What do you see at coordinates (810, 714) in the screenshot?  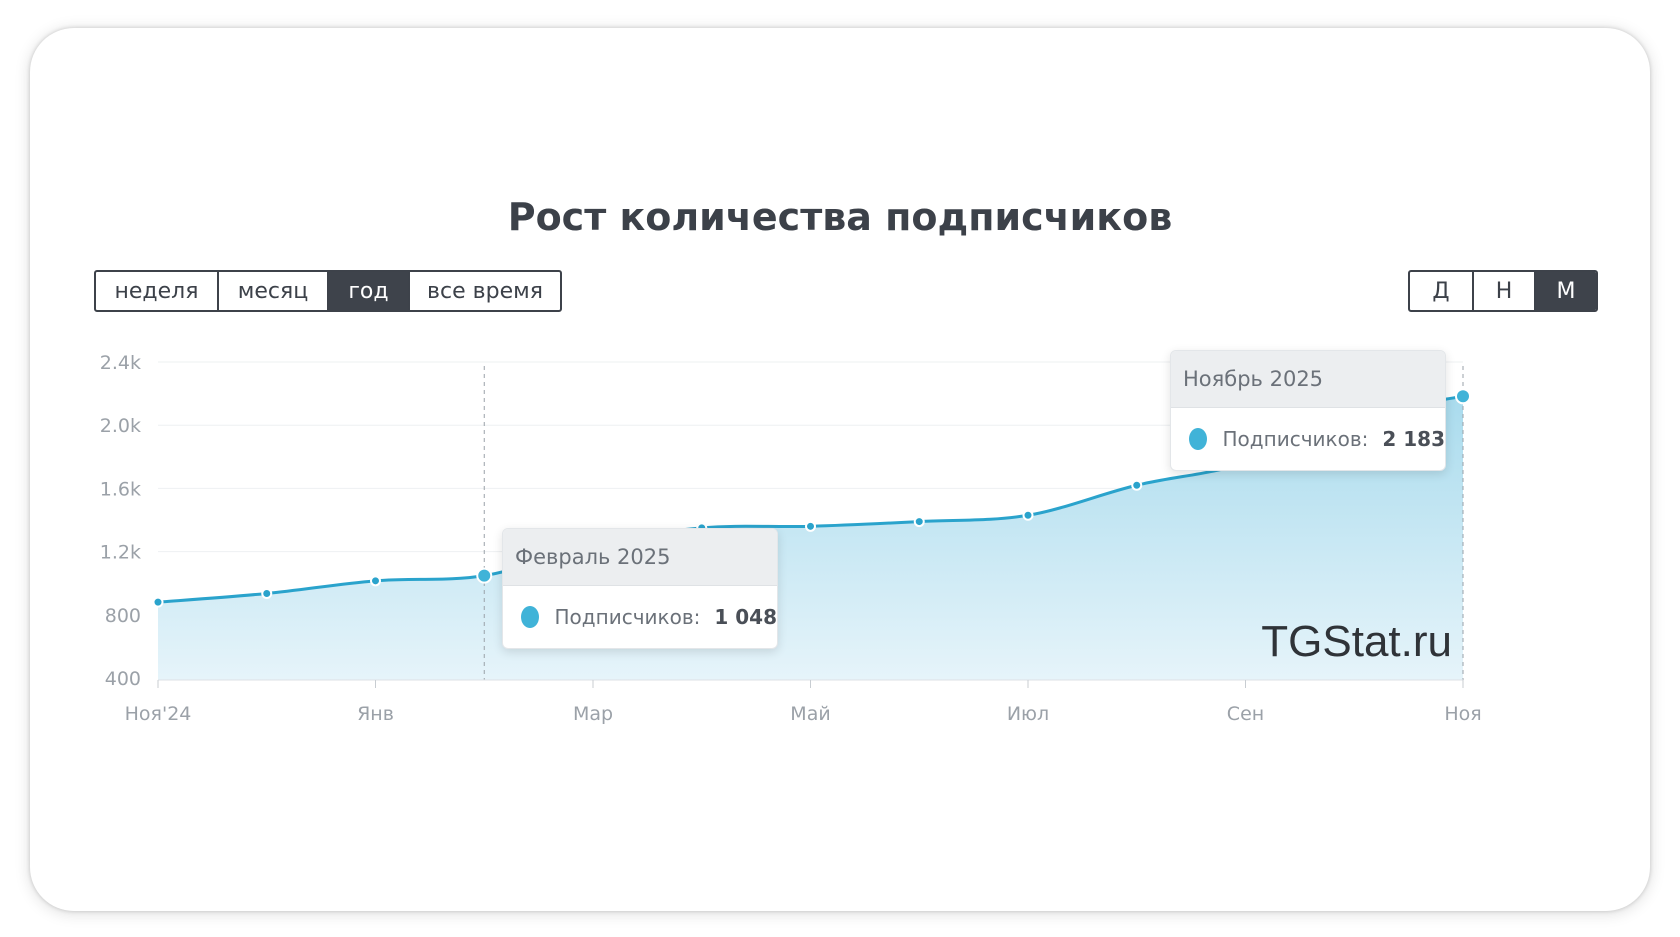 I see `x-tick-label: Май` at bounding box center [810, 714].